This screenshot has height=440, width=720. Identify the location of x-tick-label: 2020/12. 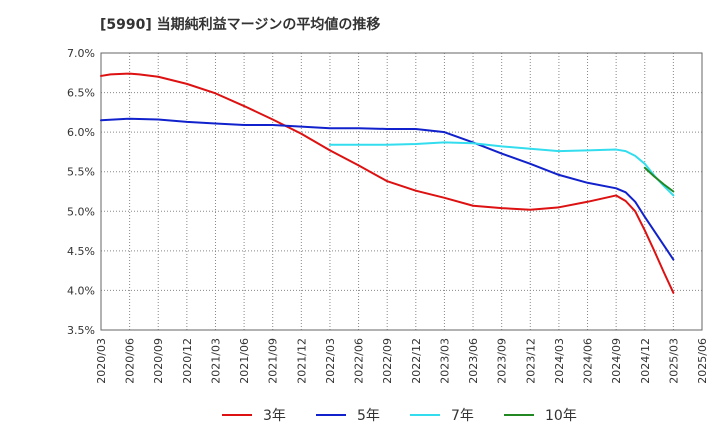
(187, 361).